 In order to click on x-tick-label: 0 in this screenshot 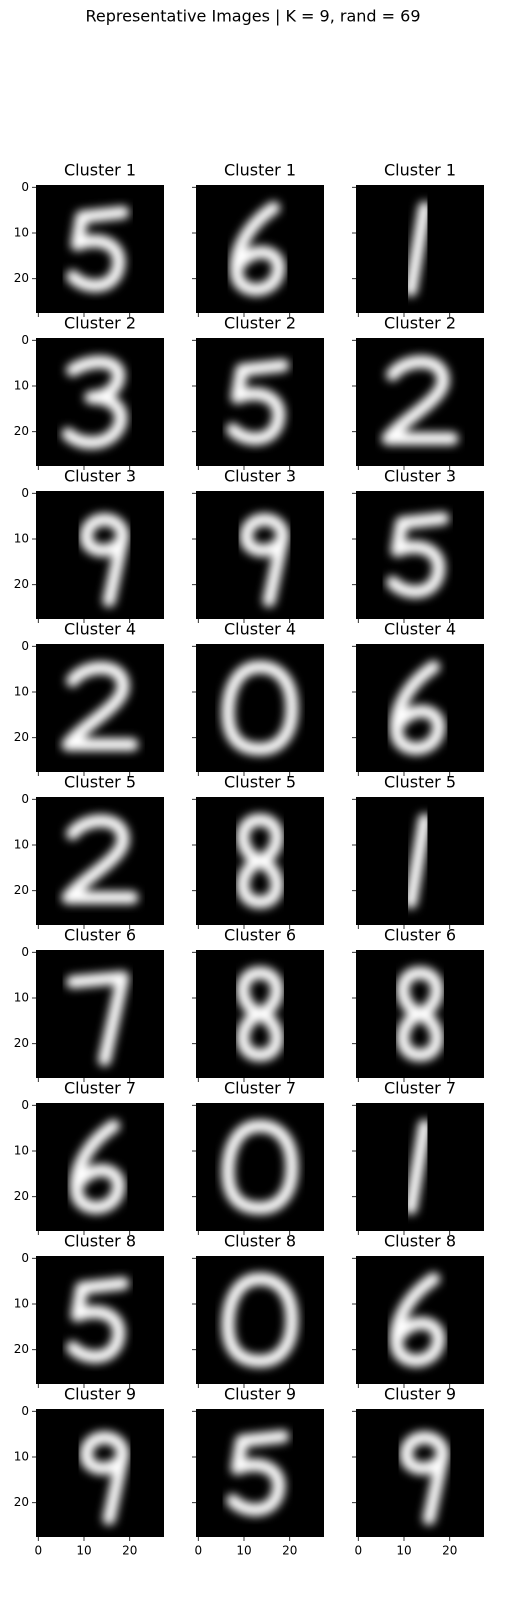, I will do `click(358, 1551)`.